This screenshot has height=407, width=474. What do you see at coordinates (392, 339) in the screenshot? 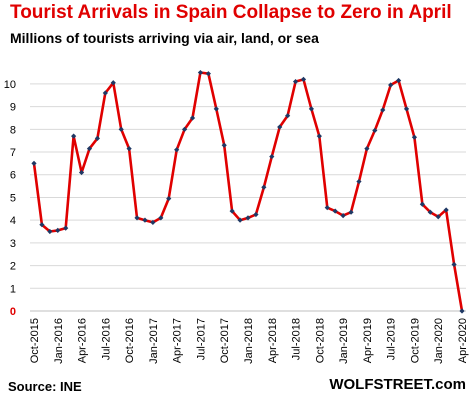
I see `x-tick-label: Jul-2019` at bounding box center [392, 339].